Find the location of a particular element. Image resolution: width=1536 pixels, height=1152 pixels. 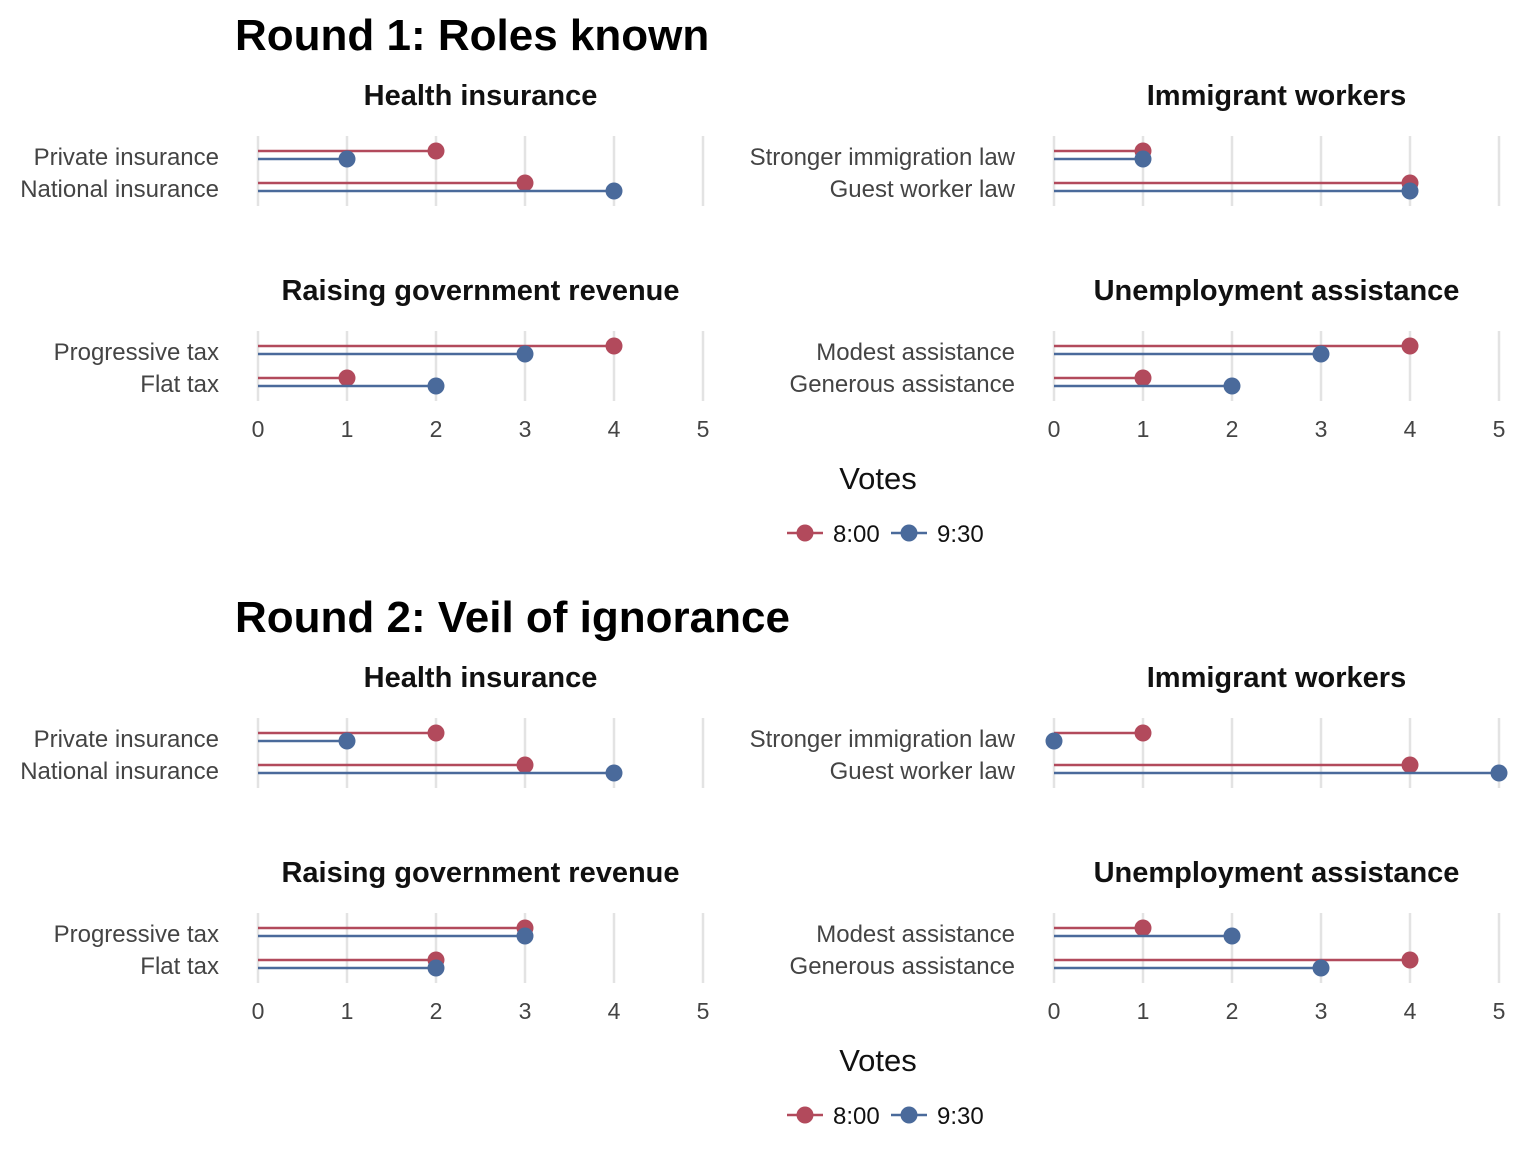

chart-title: Round 2: Veil of ignorance is located at coordinates (512, 617).